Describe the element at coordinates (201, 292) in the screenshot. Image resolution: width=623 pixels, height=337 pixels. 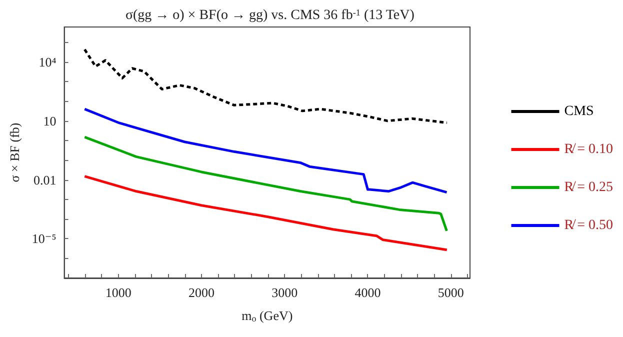
I see `x-tick-label: 2000` at that location.